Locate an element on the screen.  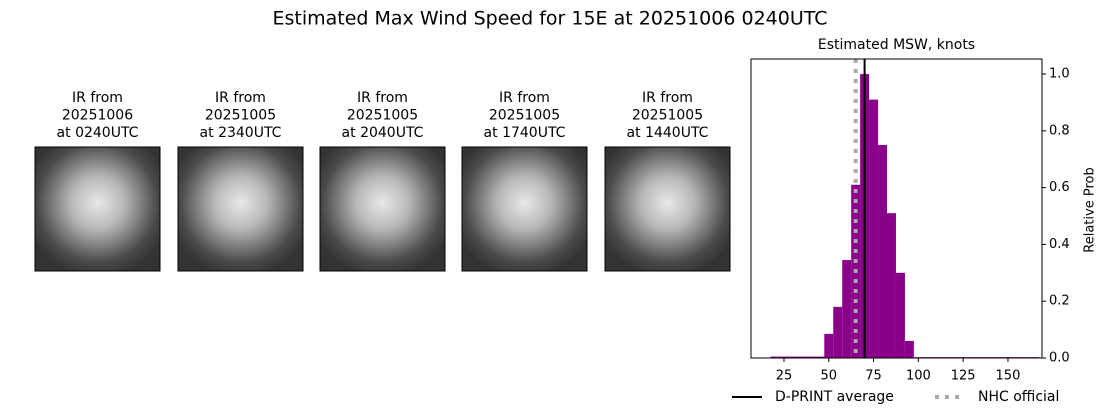
y-axis-label: Relative Prob is located at coordinates (1090, 209).